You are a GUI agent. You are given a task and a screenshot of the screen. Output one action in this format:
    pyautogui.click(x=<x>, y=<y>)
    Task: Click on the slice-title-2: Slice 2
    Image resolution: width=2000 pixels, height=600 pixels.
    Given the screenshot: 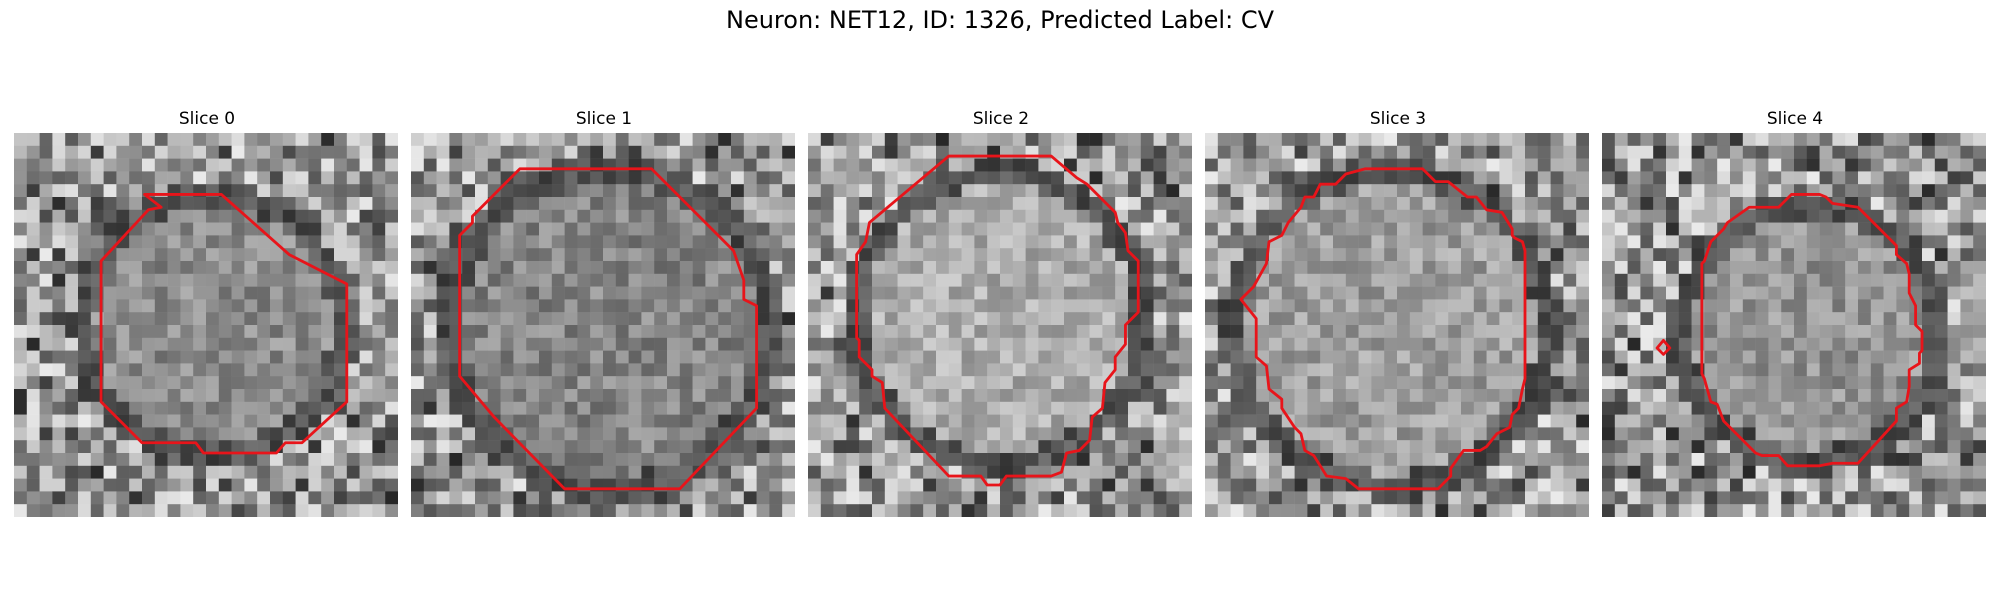 What is the action you would take?
    pyautogui.click(x=1001, y=119)
    